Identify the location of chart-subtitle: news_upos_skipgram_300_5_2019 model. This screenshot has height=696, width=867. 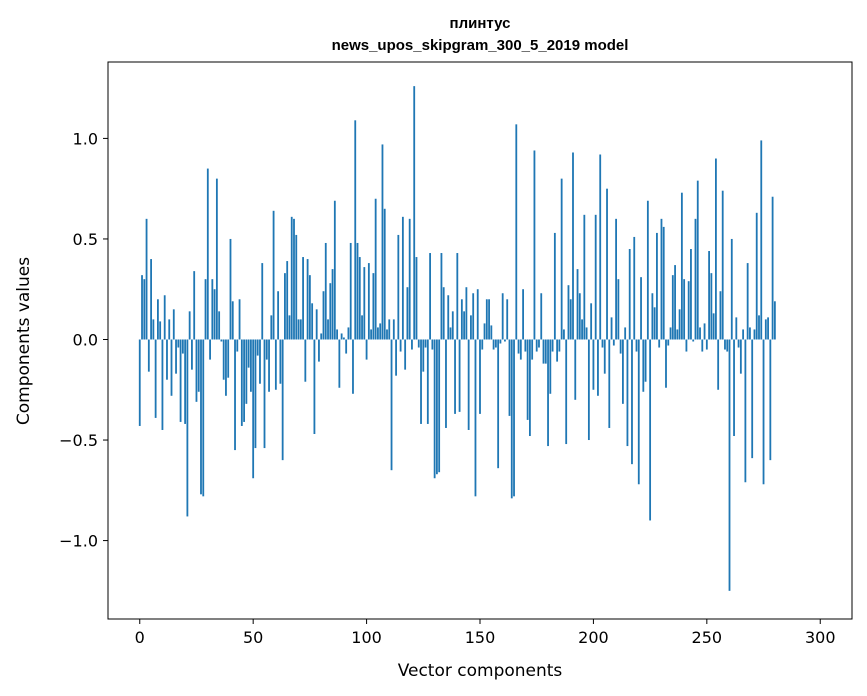
(480, 45).